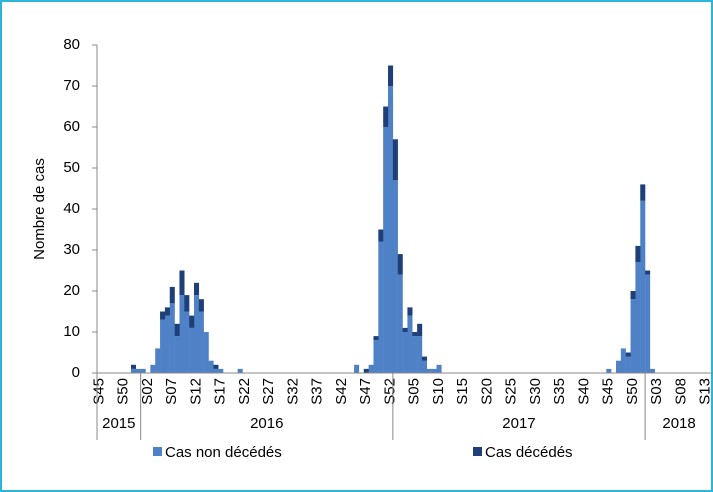 This screenshot has height=492, width=713. I want to click on y-tick-label: 20, so click(71, 290).